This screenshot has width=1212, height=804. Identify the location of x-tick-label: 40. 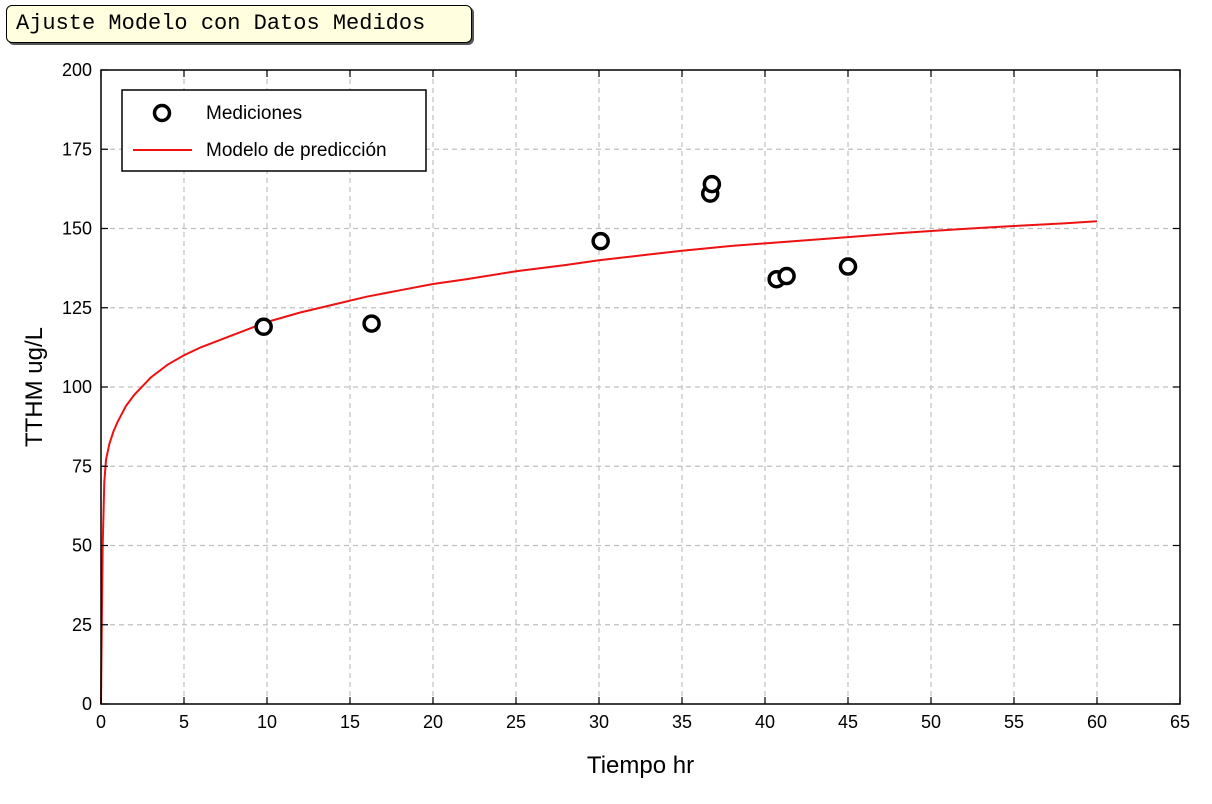
(765, 722).